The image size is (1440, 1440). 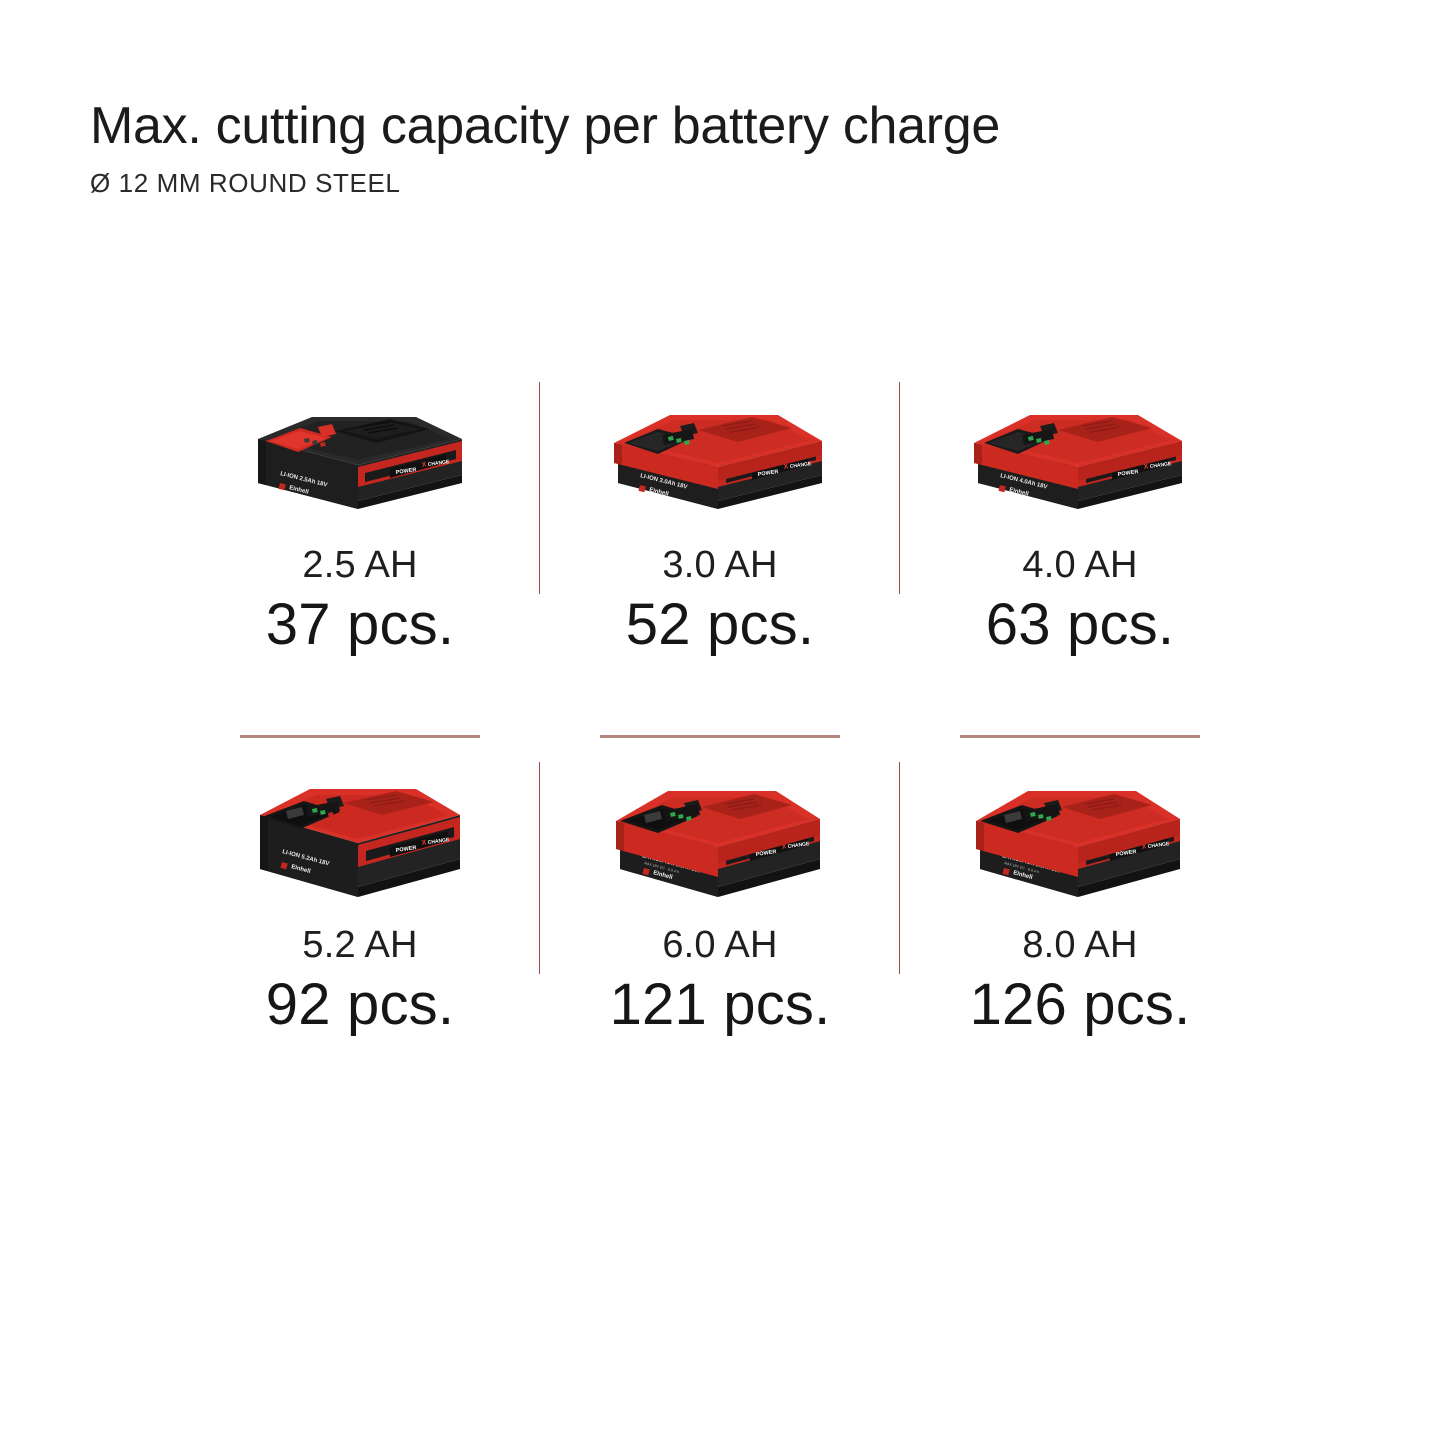 What do you see at coordinates (1080, 565) in the screenshot?
I see `capacity-label: 4.0 AH` at bounding box center [1080, 565].